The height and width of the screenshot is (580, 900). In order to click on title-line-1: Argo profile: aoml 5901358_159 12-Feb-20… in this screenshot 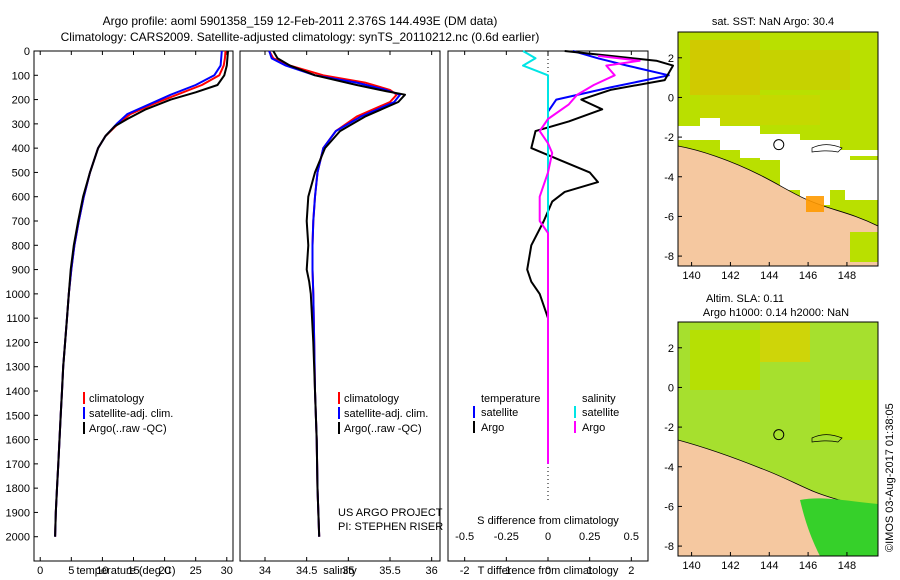, I will do `click(300, 21)`.